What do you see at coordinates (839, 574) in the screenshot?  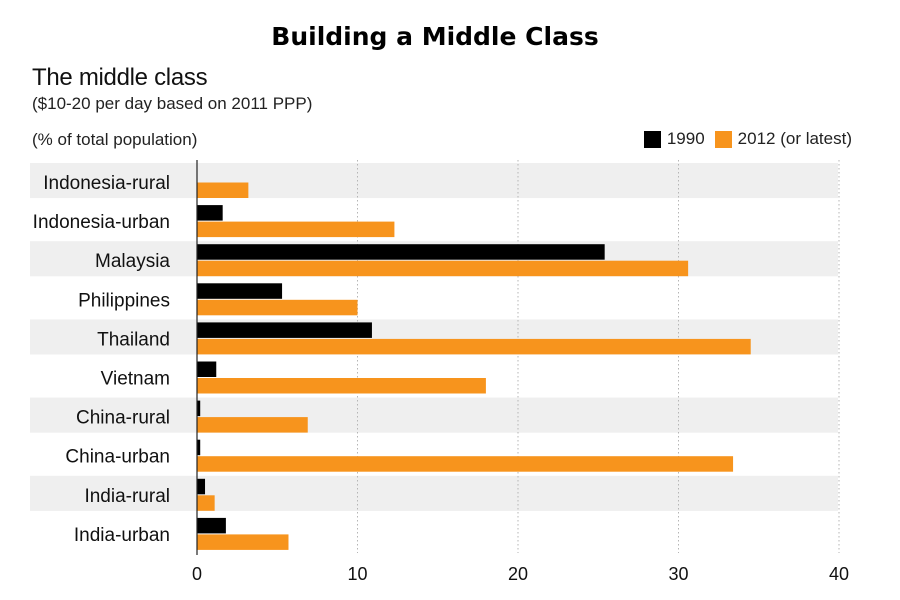 I see `x-tick-label: 40` at bounding box center [839, 574].